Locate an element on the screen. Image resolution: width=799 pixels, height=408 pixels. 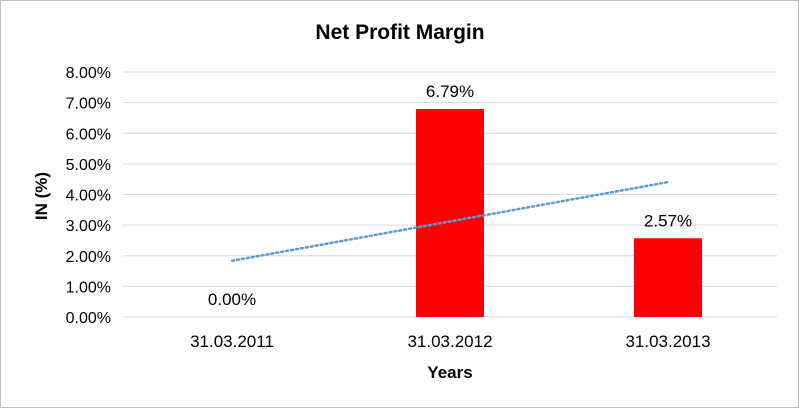
x-category-label: 31.03.2011 is located at coordinates (232, 341).